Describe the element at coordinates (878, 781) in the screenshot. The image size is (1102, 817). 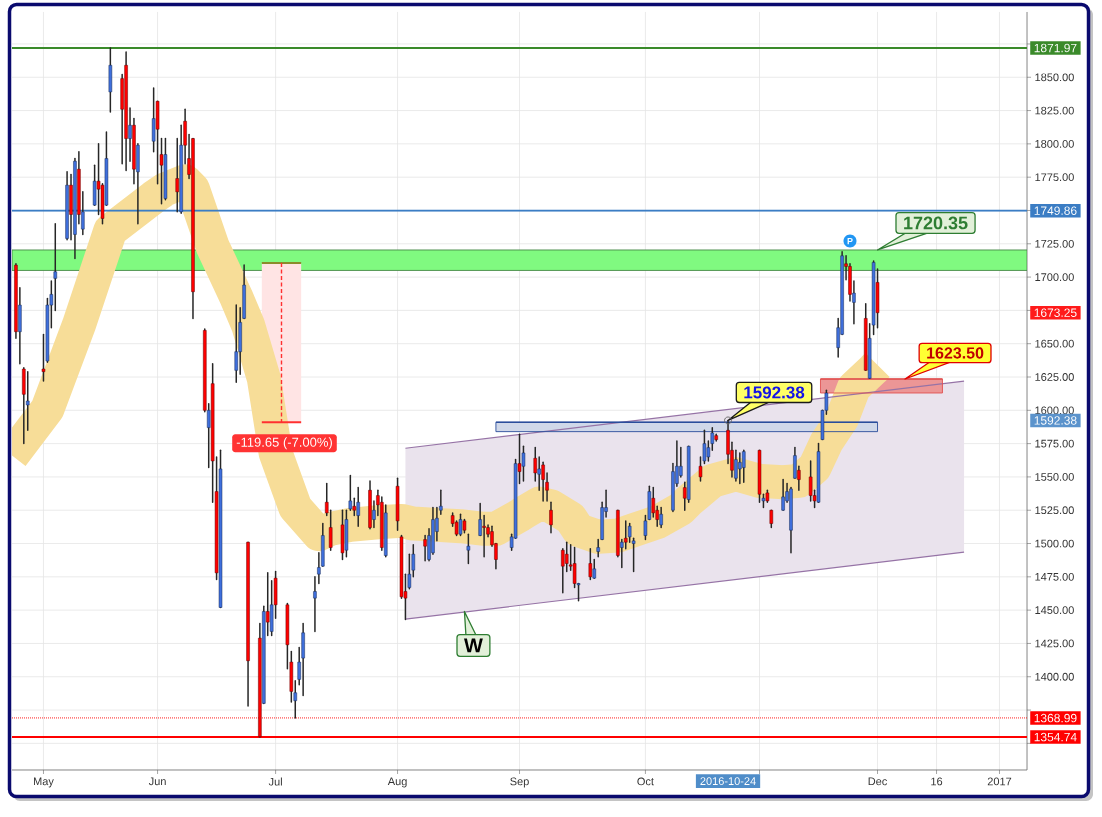
I see `x-tick-label: Dec` at that location.